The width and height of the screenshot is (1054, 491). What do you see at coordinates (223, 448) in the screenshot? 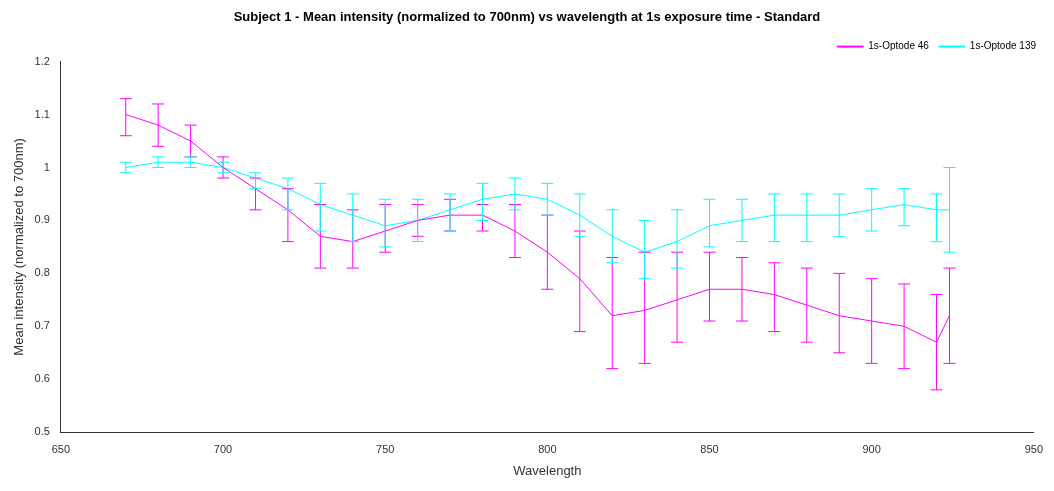
I see `x-tick-label: 700` at bounding box center [223, 448].